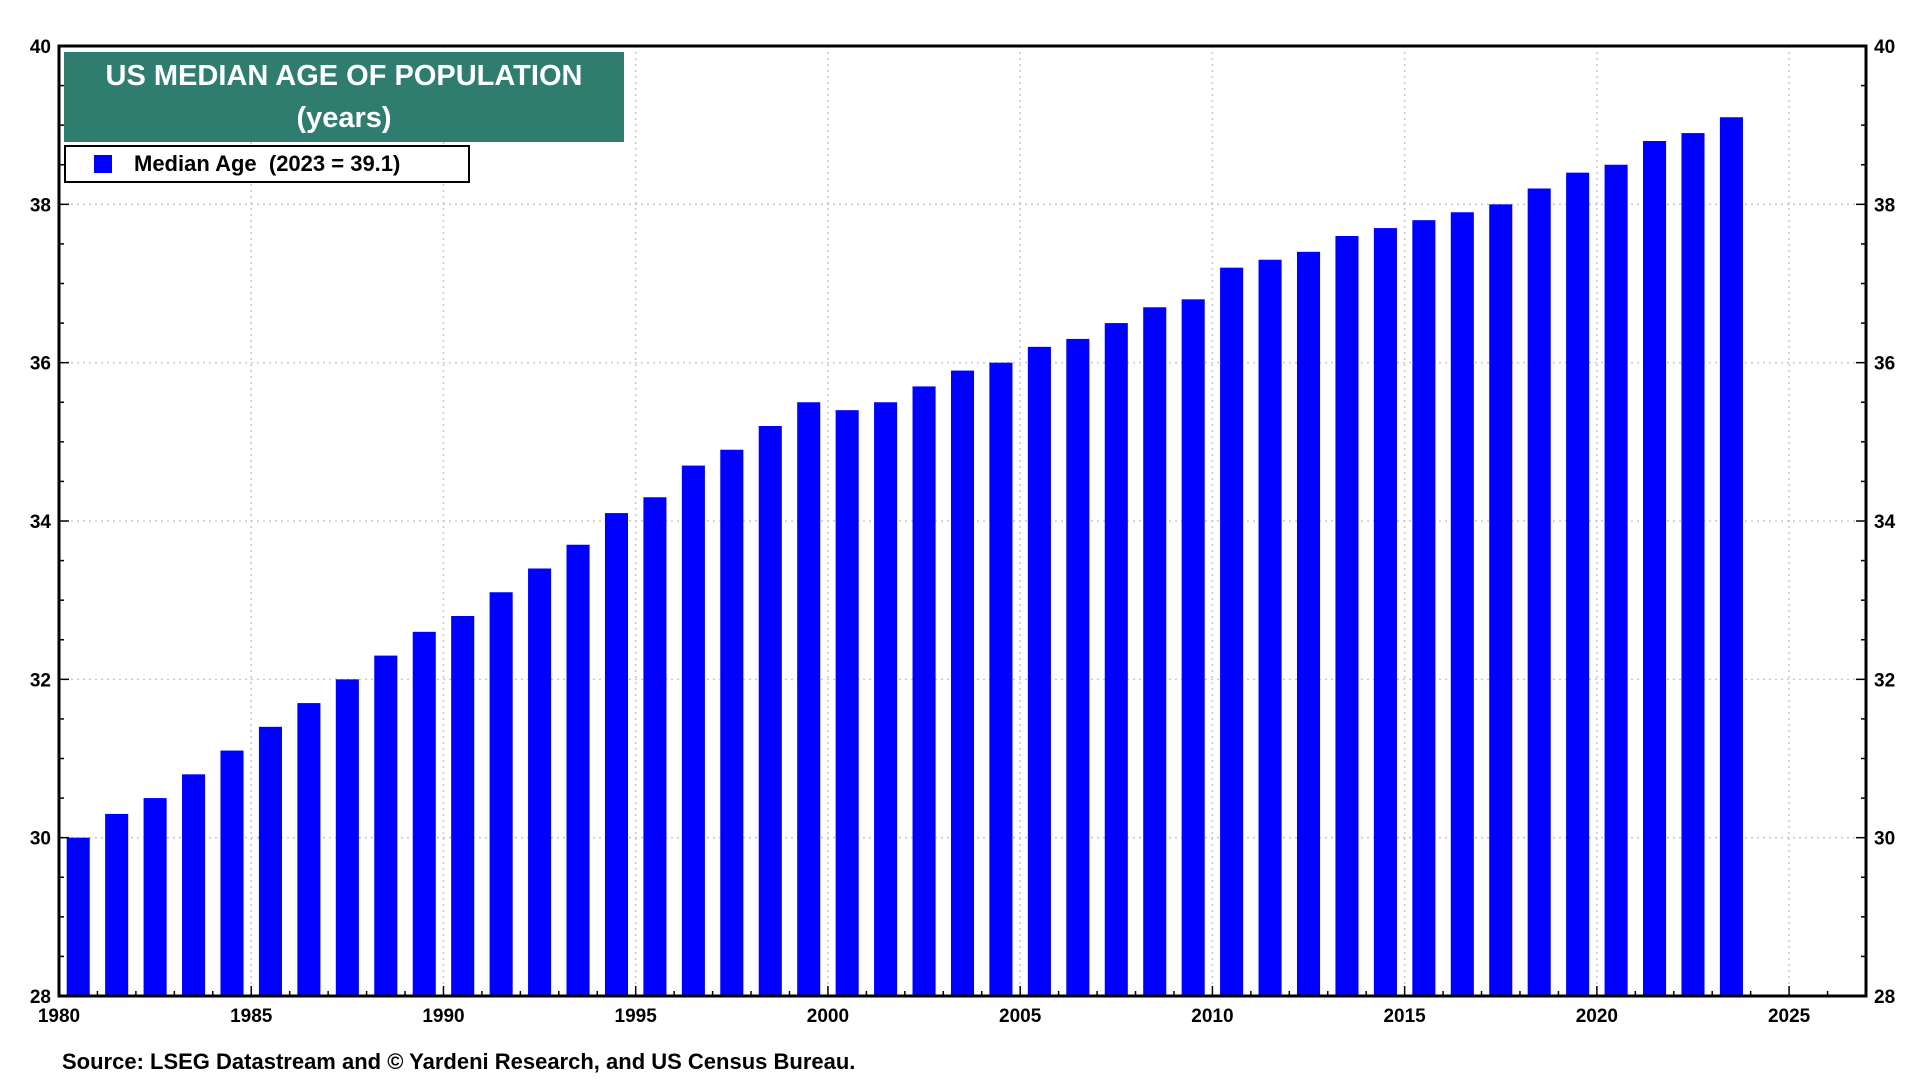 This screenshot has width=1920, height=1080. I want to click on x-tick-label-2010: 2010, so click(1212, 1016).